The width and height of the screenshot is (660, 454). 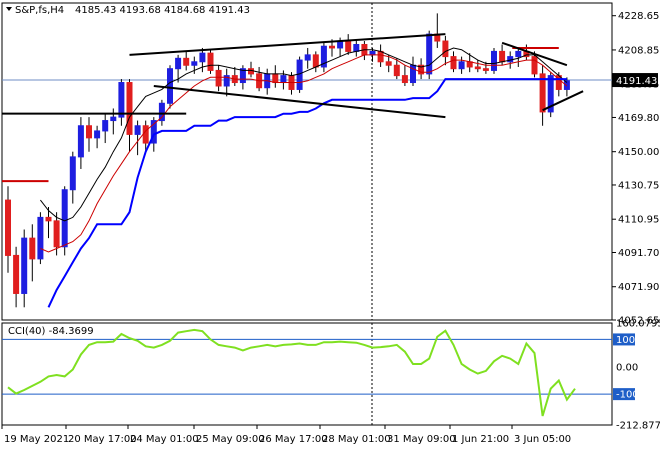 I want to click on symbol-label: S&P,fs,H4, so click(x=39, y=10).